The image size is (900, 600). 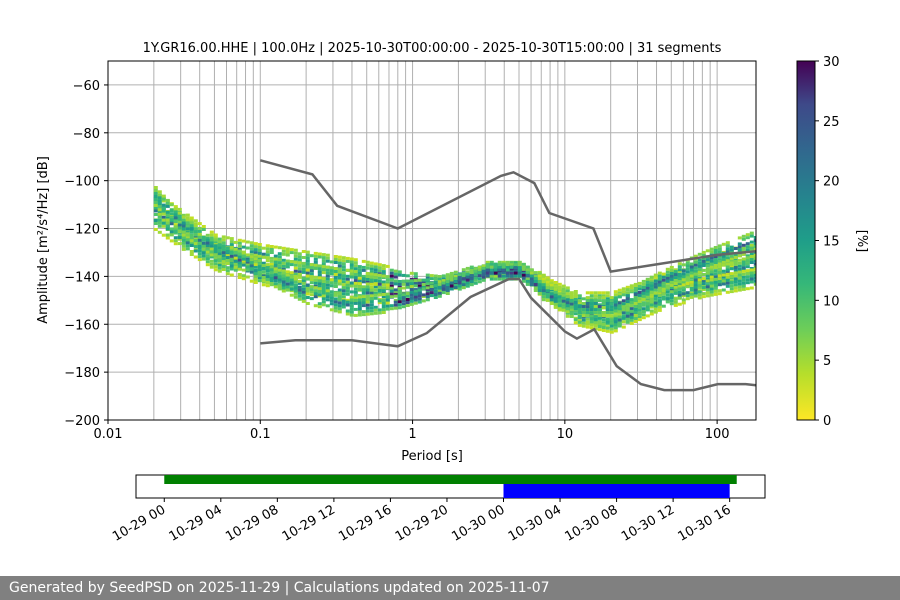 What do you see at coordinates (648, 523) in the screenshot?
I see `timeline-tick-label: 10-30 12` at bounding box center [648, 523].